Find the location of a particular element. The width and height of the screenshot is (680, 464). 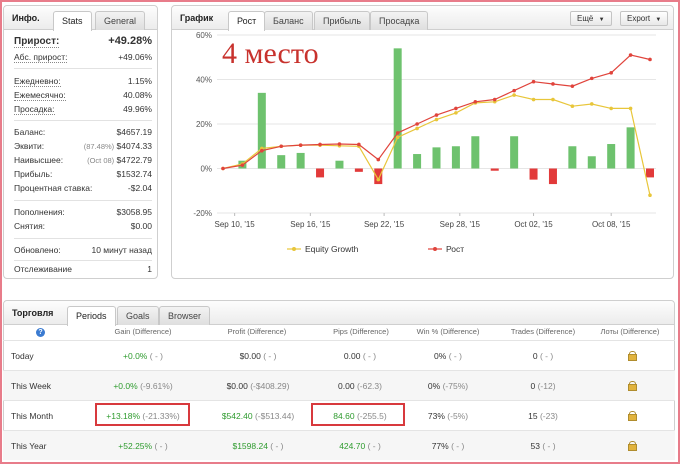

highest-value-group: (Oct 08) $4722.79 is located at coordinates (119, 160).